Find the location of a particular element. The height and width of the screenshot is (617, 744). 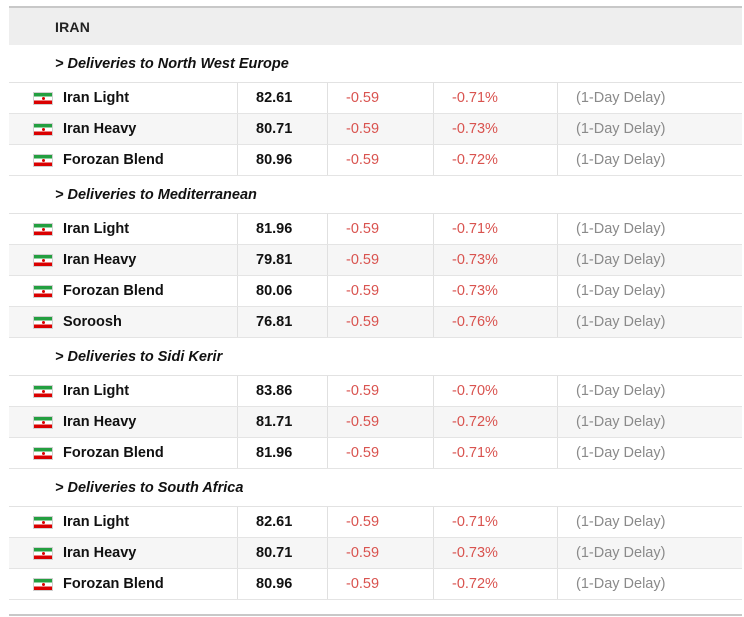

country-title: IRAN is located at coordinates (73, 26).